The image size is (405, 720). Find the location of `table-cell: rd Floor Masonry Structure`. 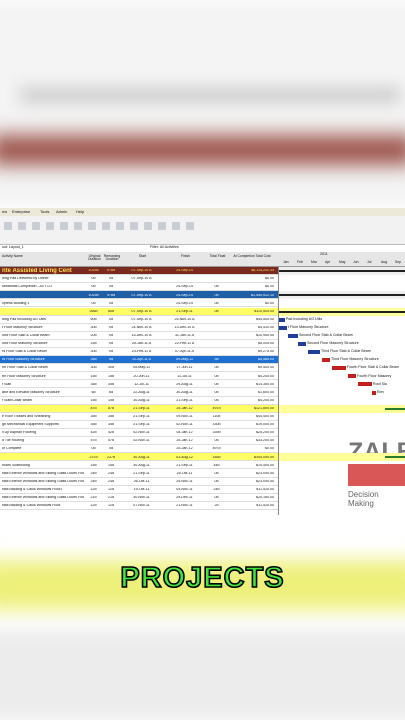

table-cell: rd Floor Masonry Structure is located at coordinates (23, 360).